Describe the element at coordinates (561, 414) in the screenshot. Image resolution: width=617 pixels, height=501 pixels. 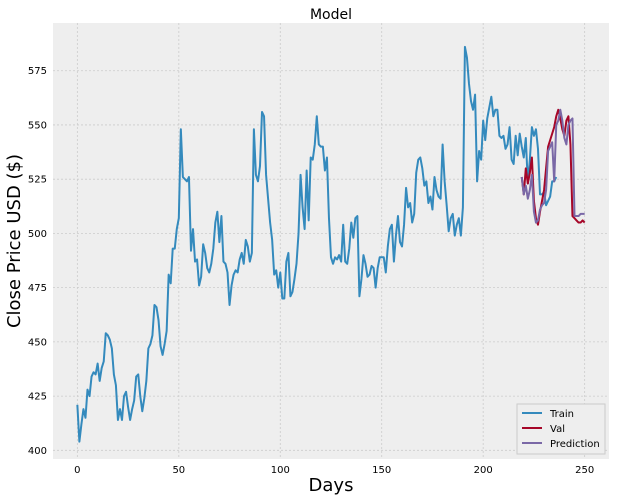
I see `legend-label: Train` at that location.